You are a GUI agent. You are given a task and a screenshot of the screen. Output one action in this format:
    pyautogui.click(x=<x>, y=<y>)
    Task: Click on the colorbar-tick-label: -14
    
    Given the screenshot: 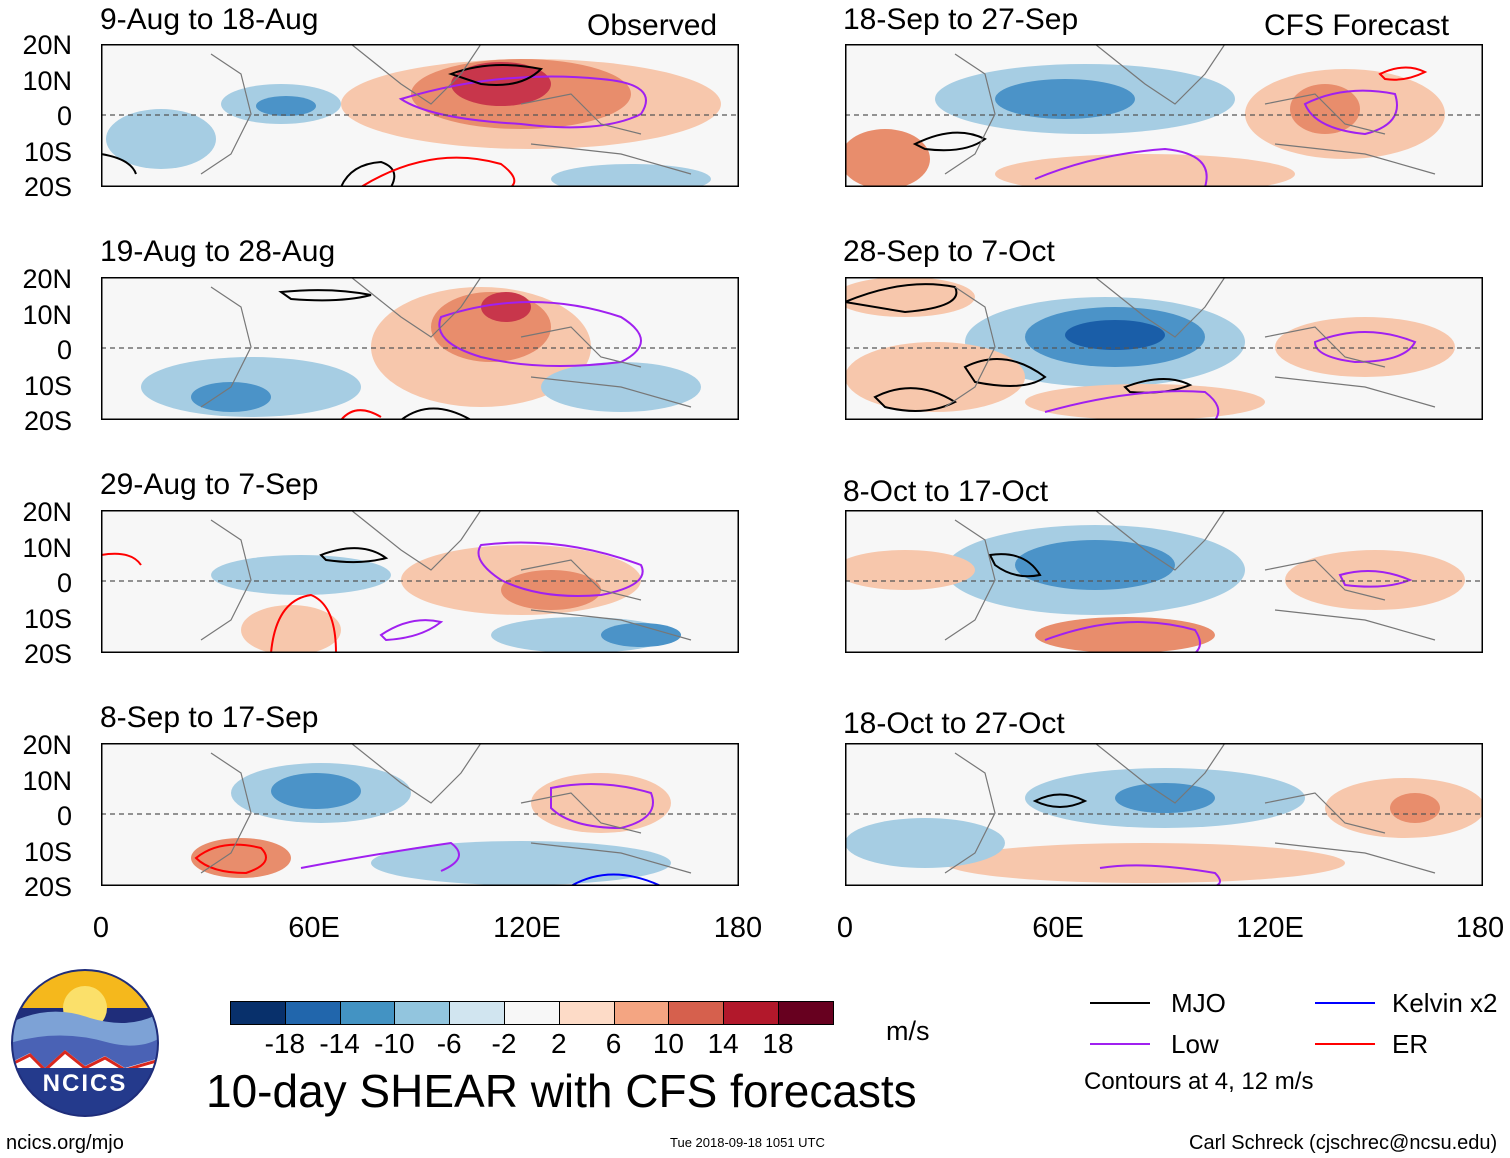 What is the action you would take?
    pyautogui.click(x=339, y=1043)
    